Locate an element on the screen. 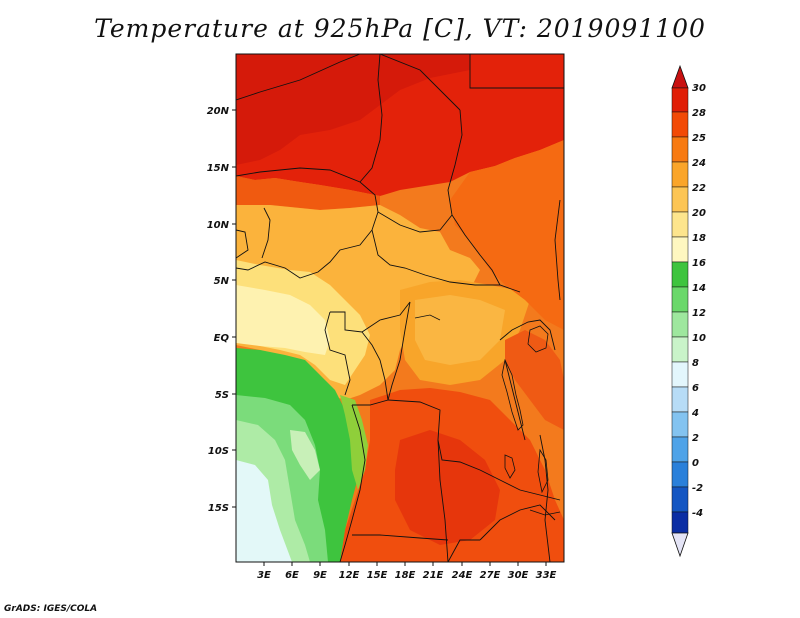  colorbar-label: 20 is located at coordinates (699, 213).